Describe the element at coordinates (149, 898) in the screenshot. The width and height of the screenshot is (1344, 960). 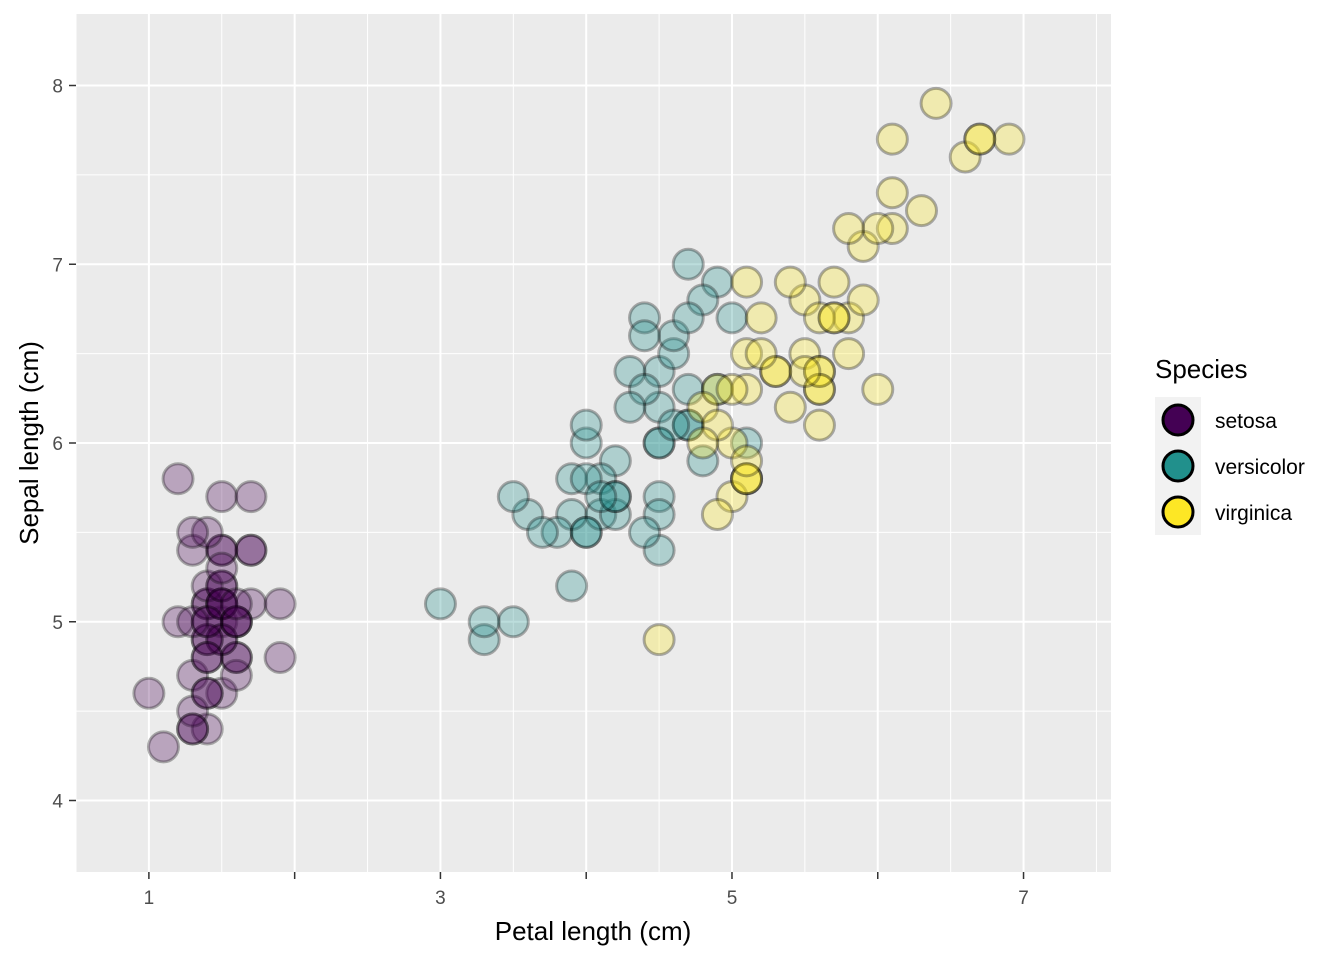
I see `x-tick-label: 1` at that location.